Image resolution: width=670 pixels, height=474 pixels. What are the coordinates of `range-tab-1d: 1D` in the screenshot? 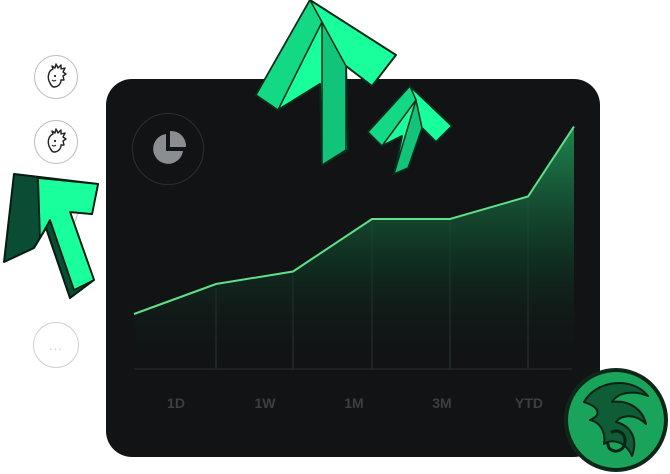 It's located at (176, 403).